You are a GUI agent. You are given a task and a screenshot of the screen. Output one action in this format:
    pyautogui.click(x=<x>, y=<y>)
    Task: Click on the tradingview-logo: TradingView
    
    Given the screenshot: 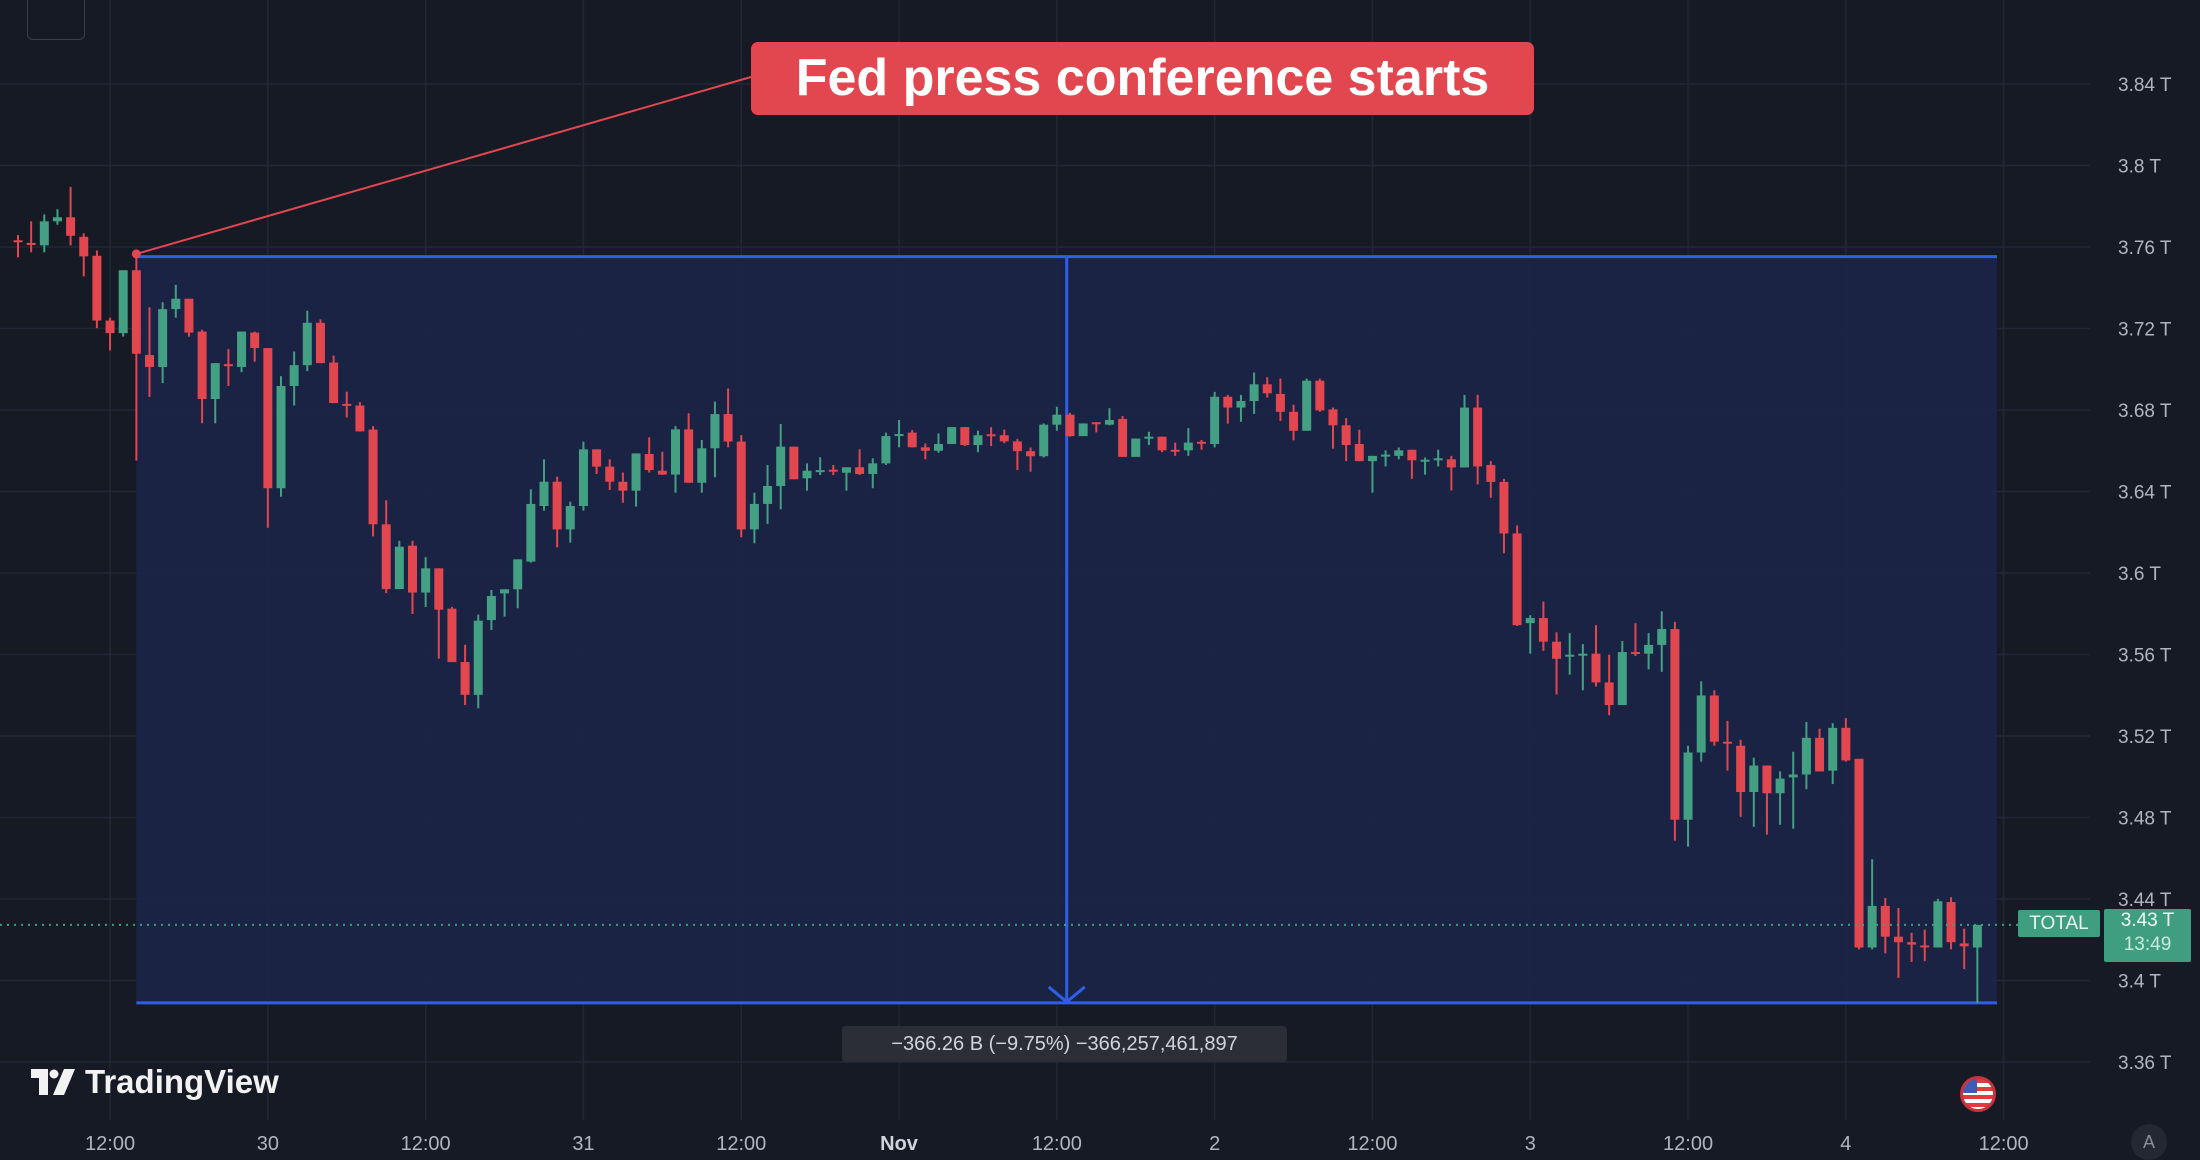 What is the action you would take?
    pyautogui.click(x=155, y=1081)
    